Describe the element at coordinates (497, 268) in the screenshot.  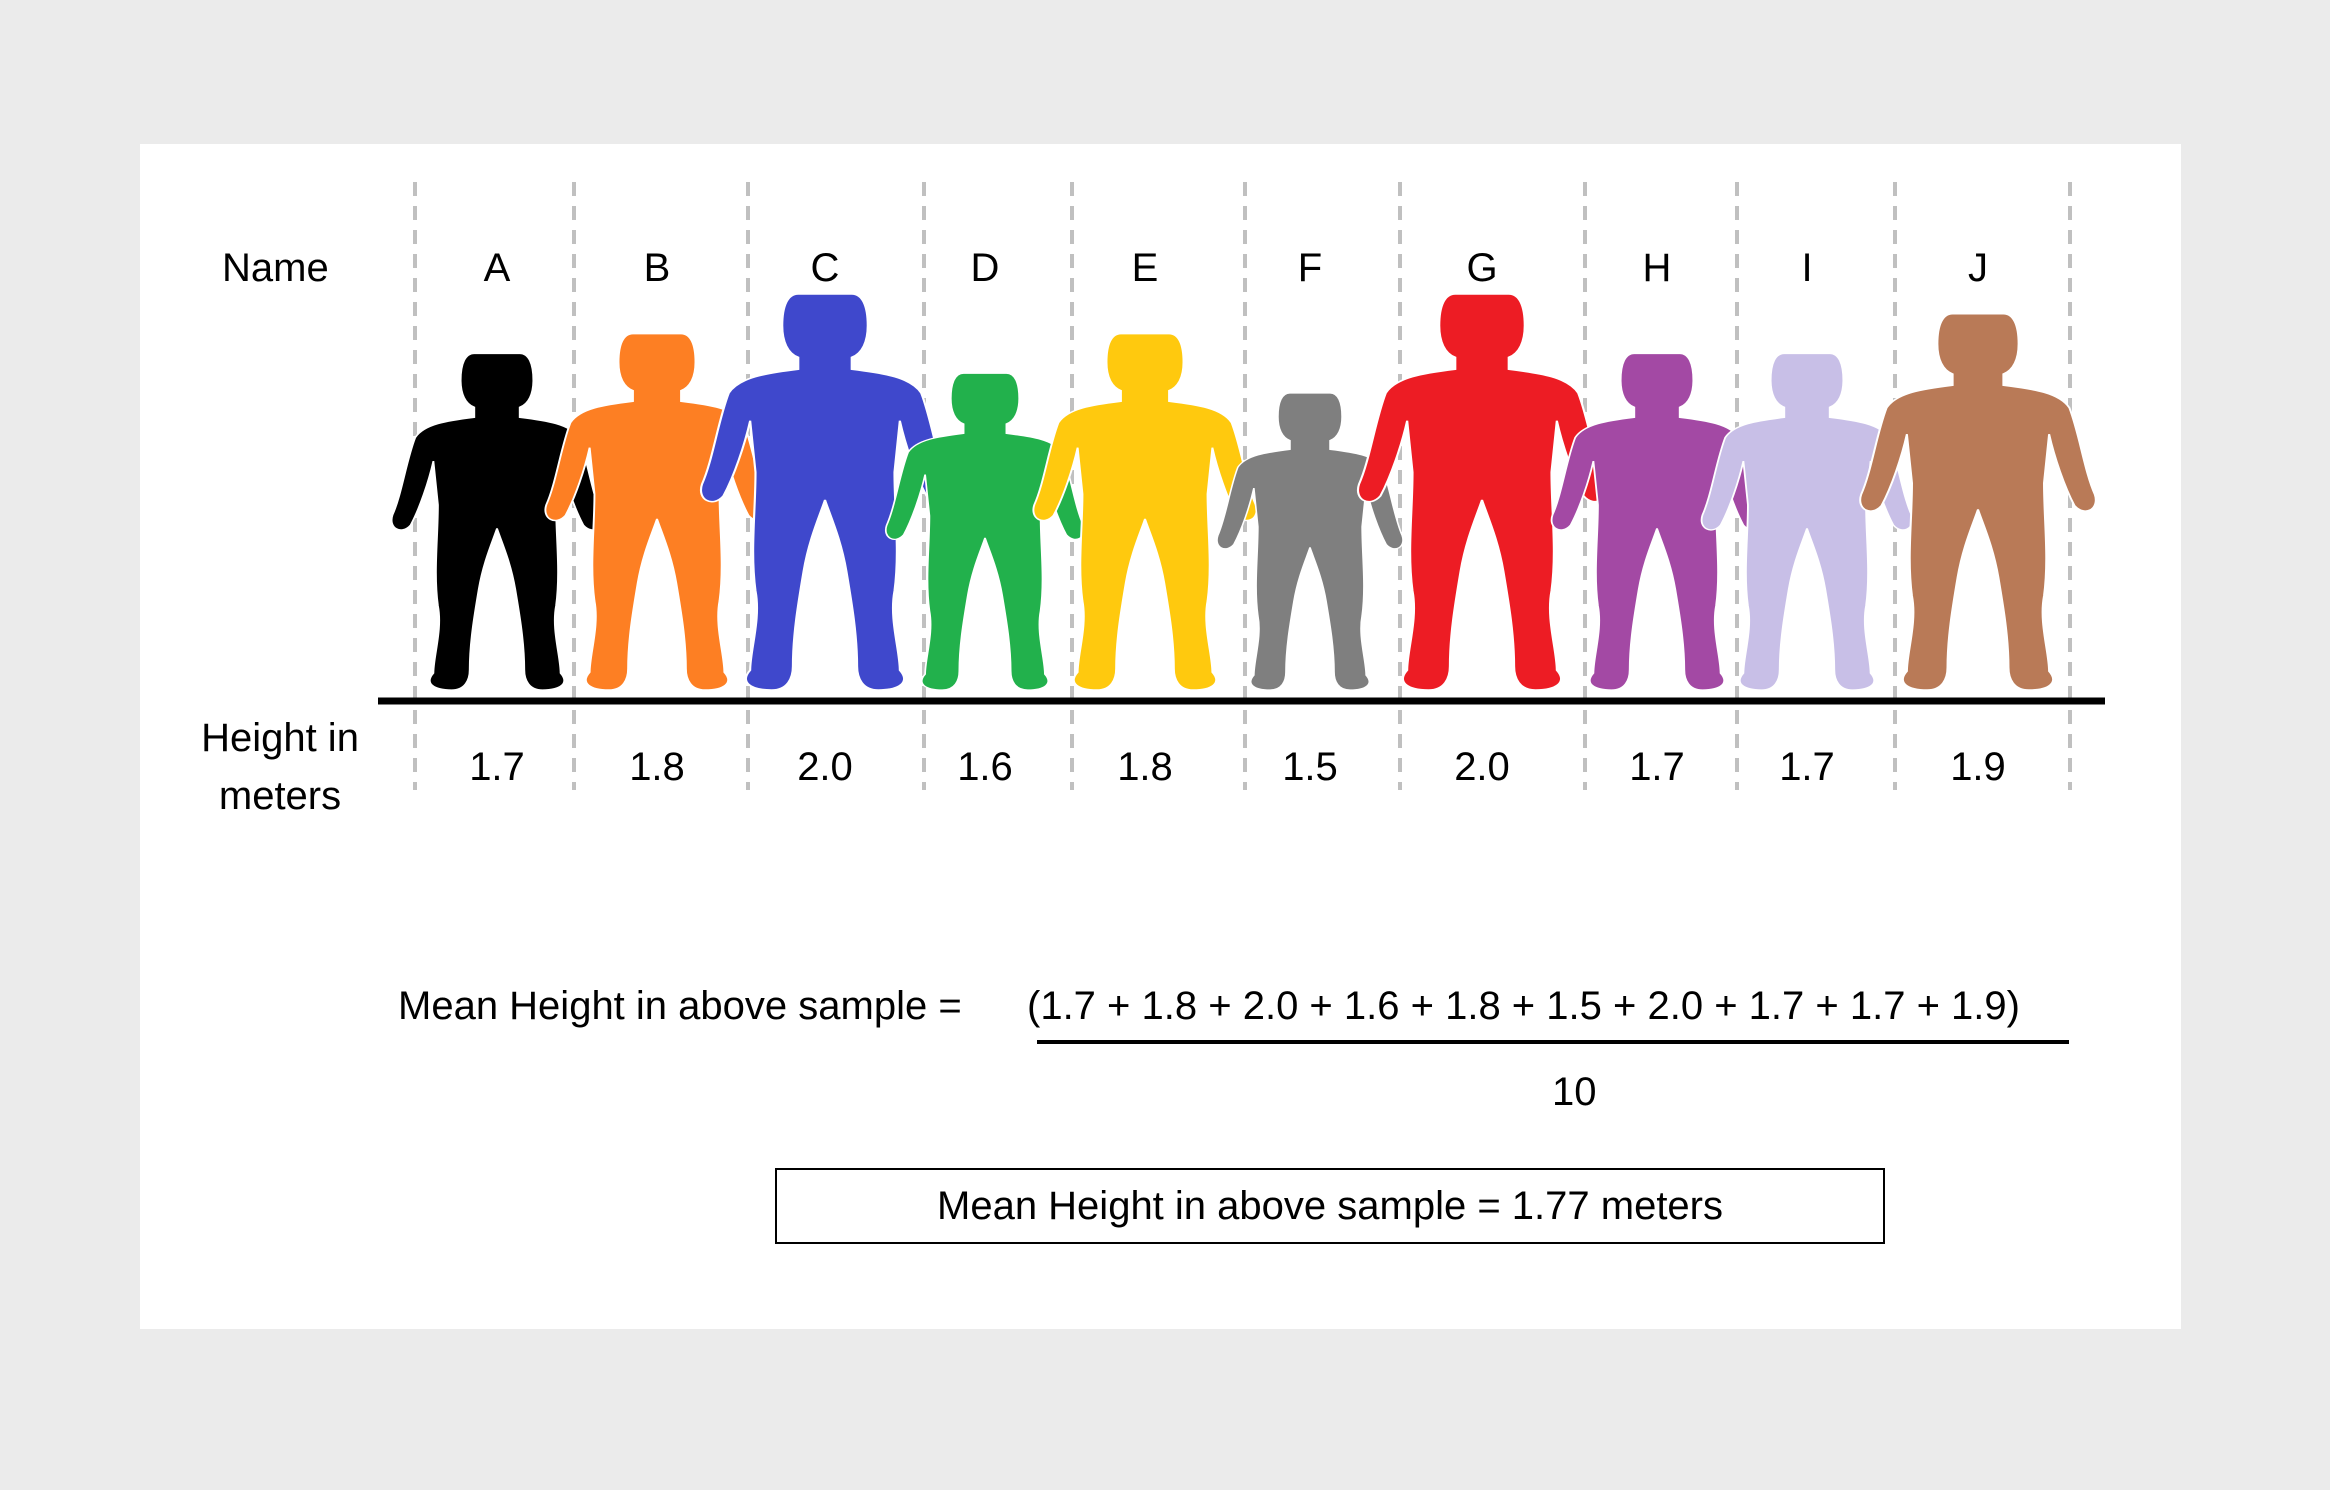
I see `person-name-a: A` at that location.